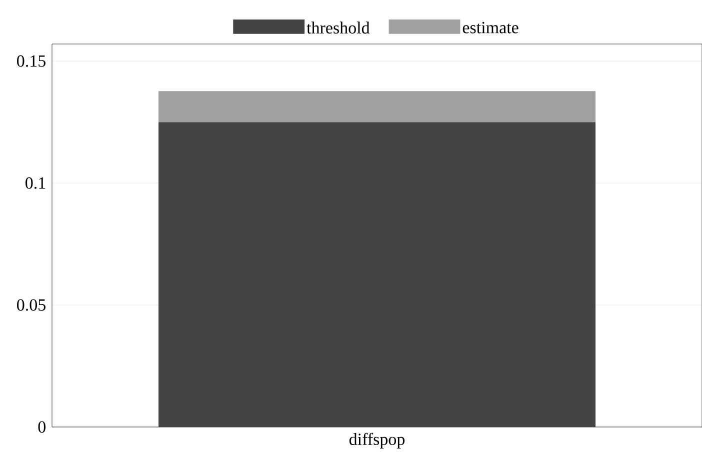 This screenshot has width=702, height=455. I want to click on legend-label: threshold, so click(338, 28).